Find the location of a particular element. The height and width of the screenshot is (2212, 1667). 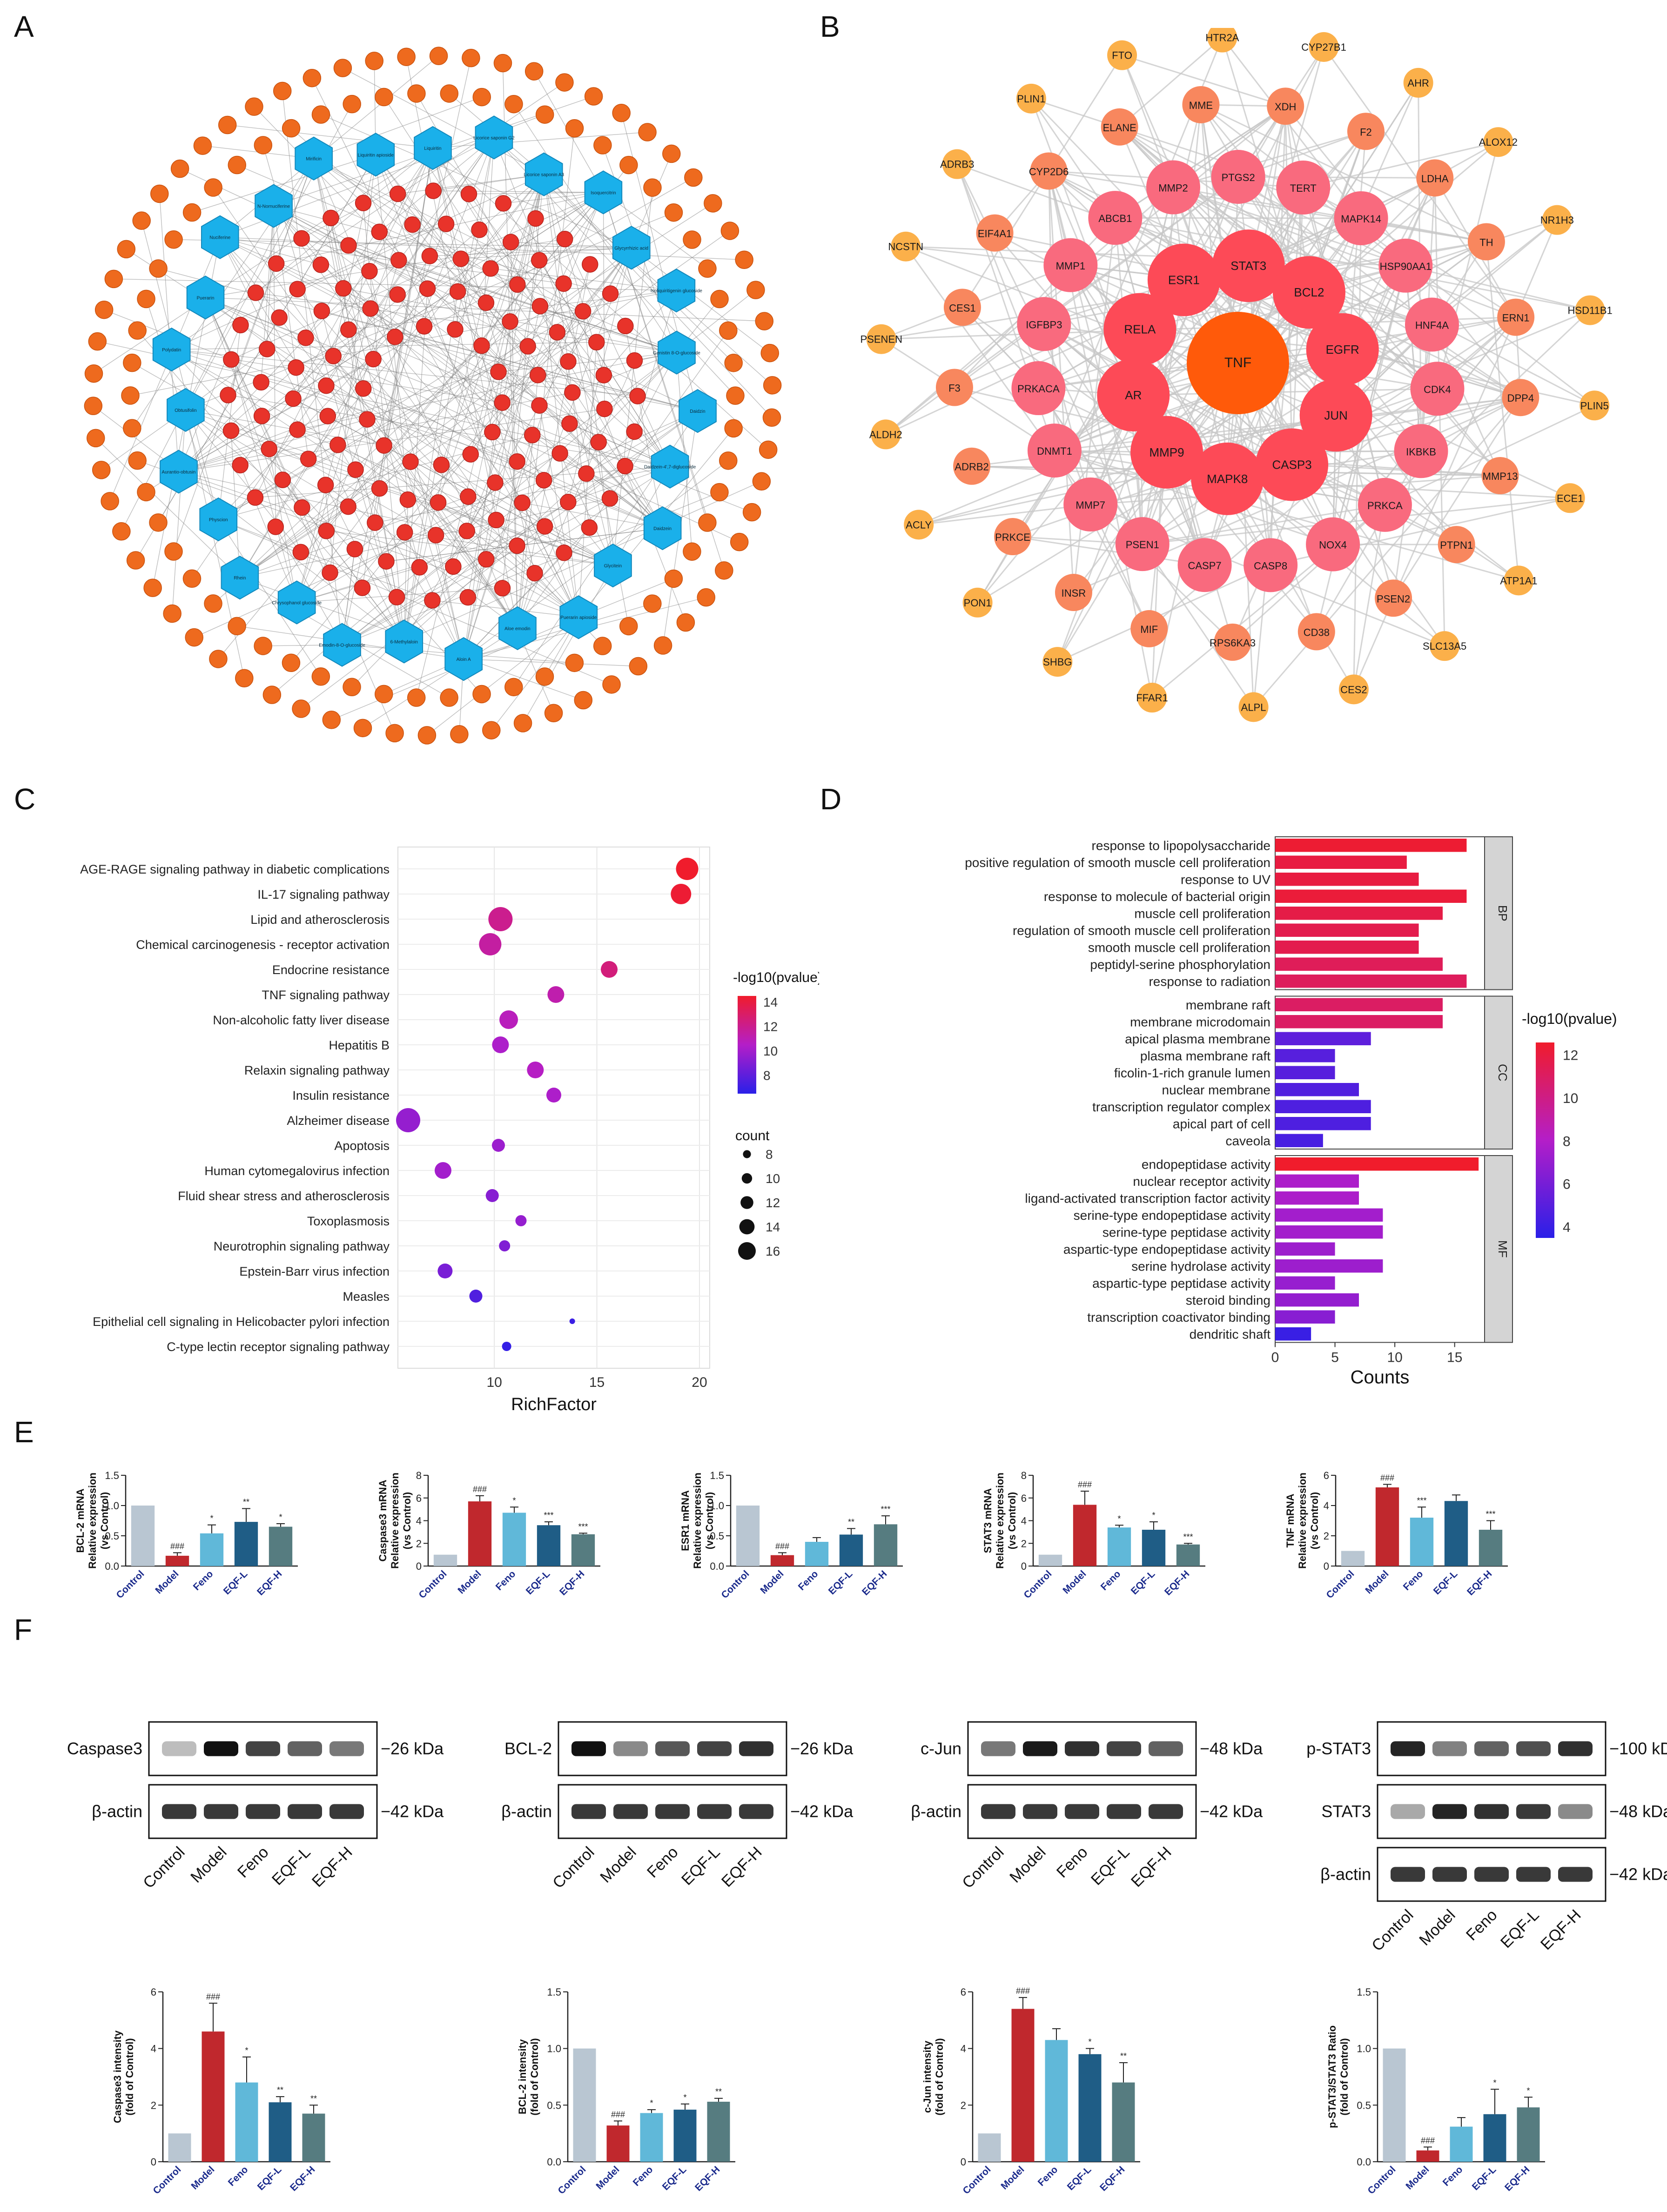

blot-lane-label: EQF-L is located at coordinates (291, 1866).